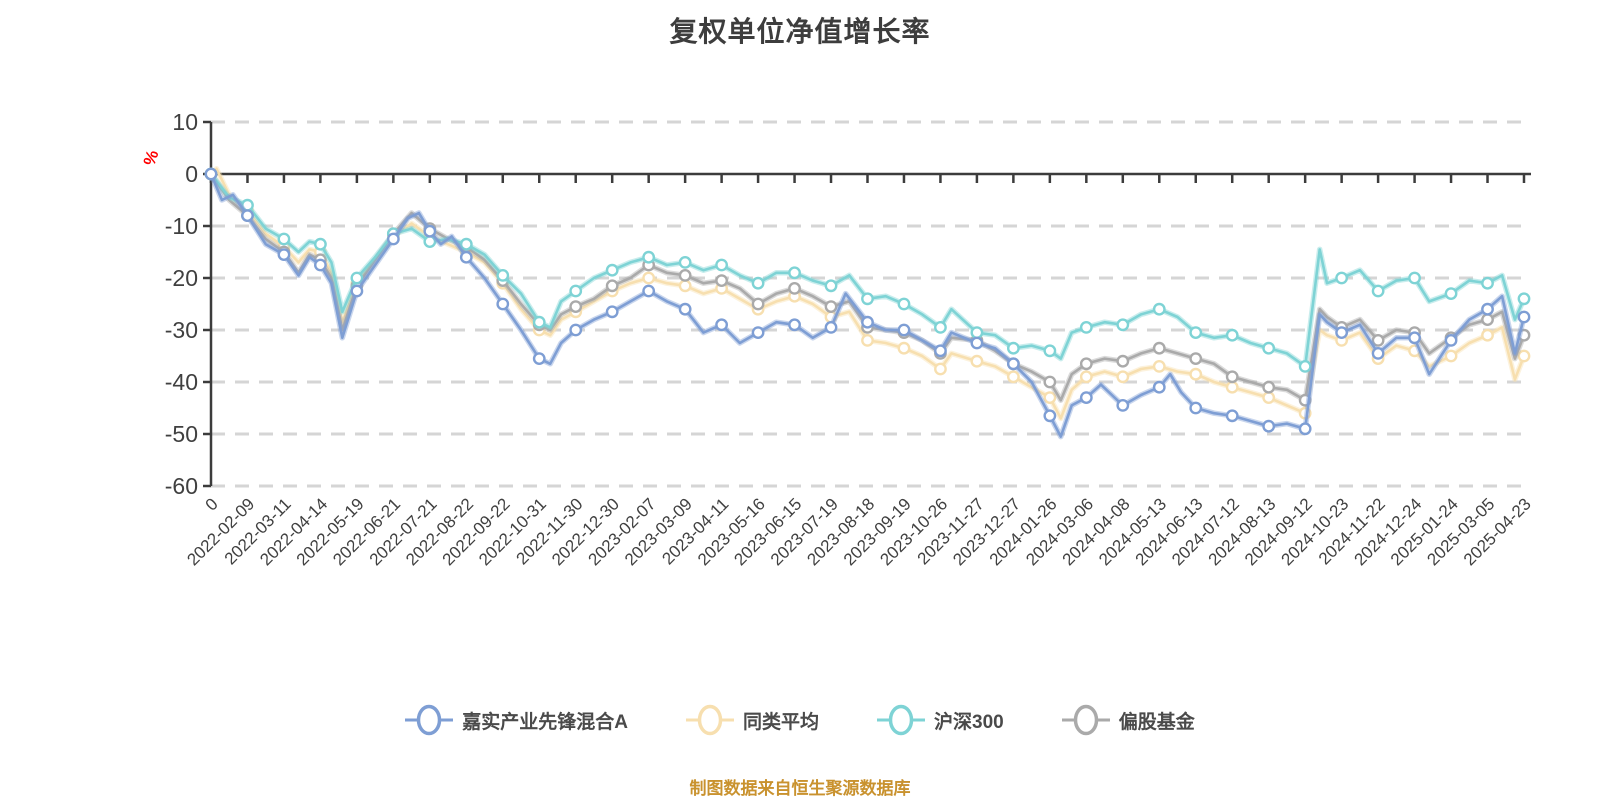 This screenshot has width=1600, height=800. I want to click on y-tick-label: 0, so click(191, 174).